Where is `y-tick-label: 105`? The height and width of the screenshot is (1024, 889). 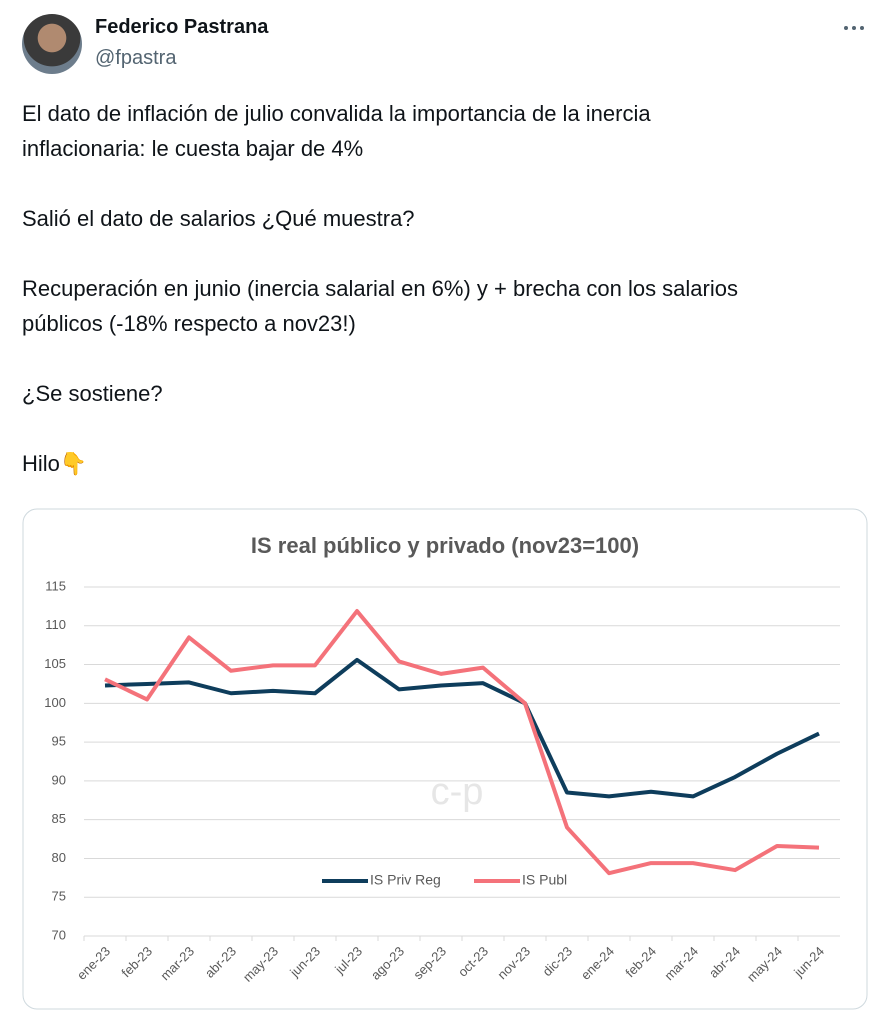 y-tick-label: 105 is located at coordinates (55, 663).